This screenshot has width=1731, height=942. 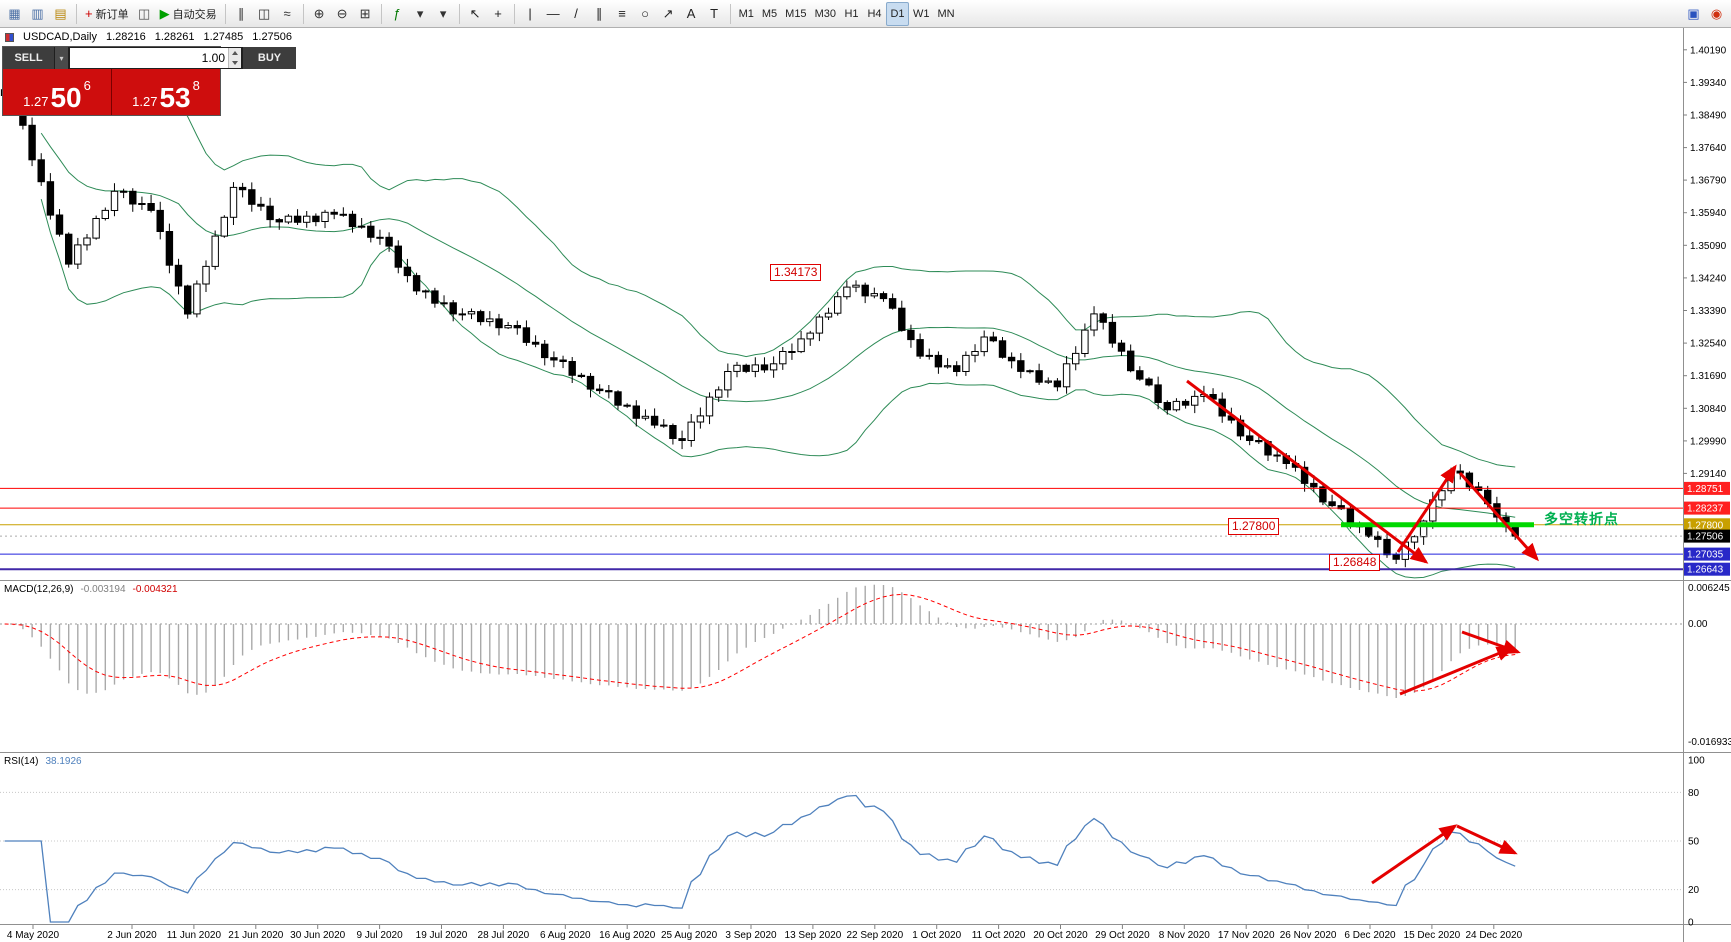 What do you see at coordinates (714, 14) in the screenshot?
I see `label-tool: T` at bounding box center [714, 14].